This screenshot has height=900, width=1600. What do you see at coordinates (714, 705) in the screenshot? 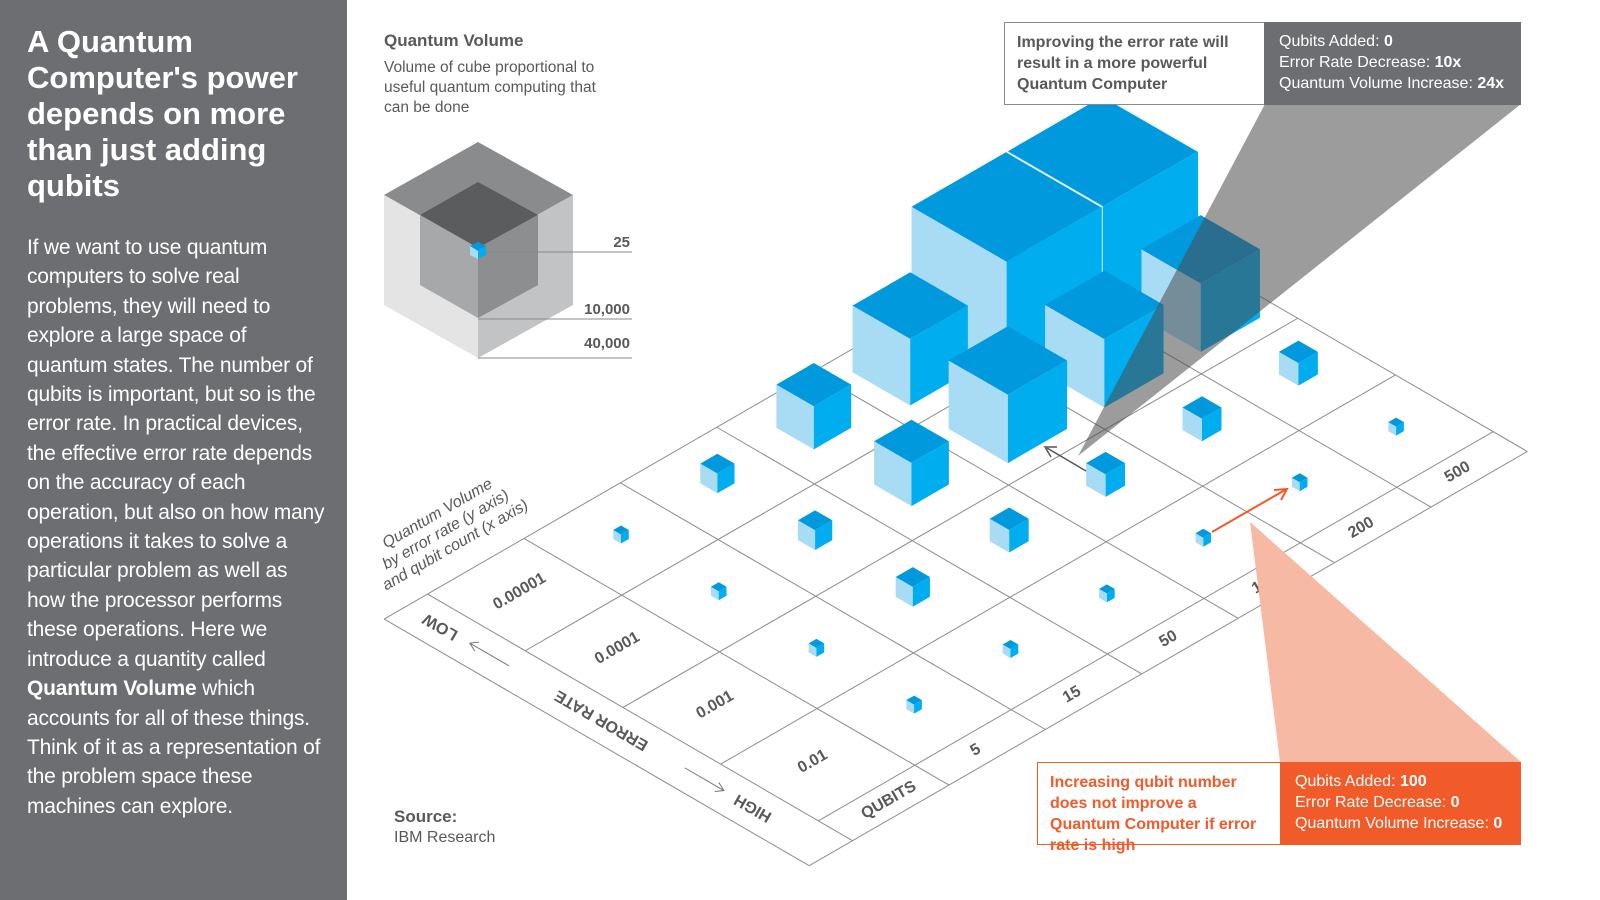
I see `error-rate-label: 0.001` at bounding box center [714, 705].